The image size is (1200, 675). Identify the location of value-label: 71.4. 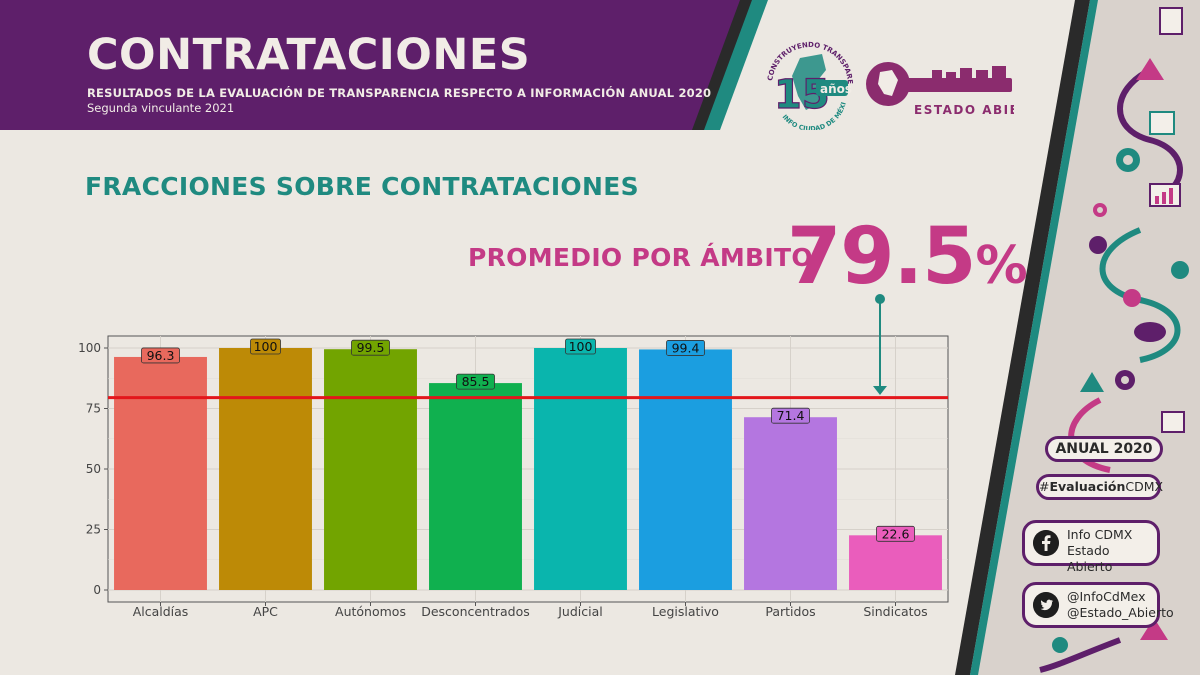
(791, 415).